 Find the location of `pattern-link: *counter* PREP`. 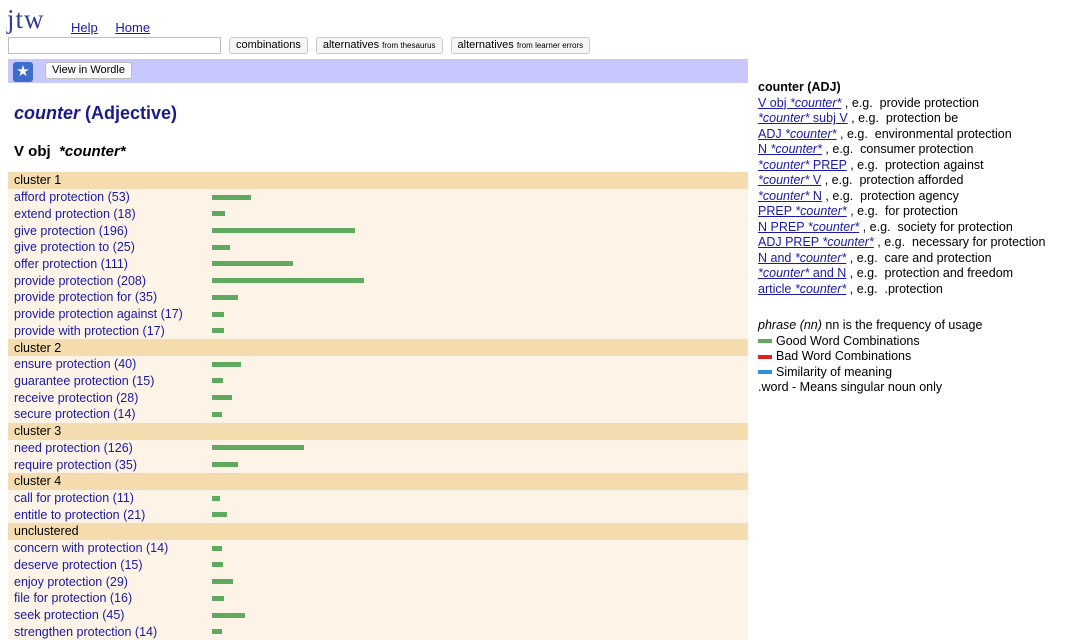

pattern-link: *counter* PREP is located at coordinates (802, 164).